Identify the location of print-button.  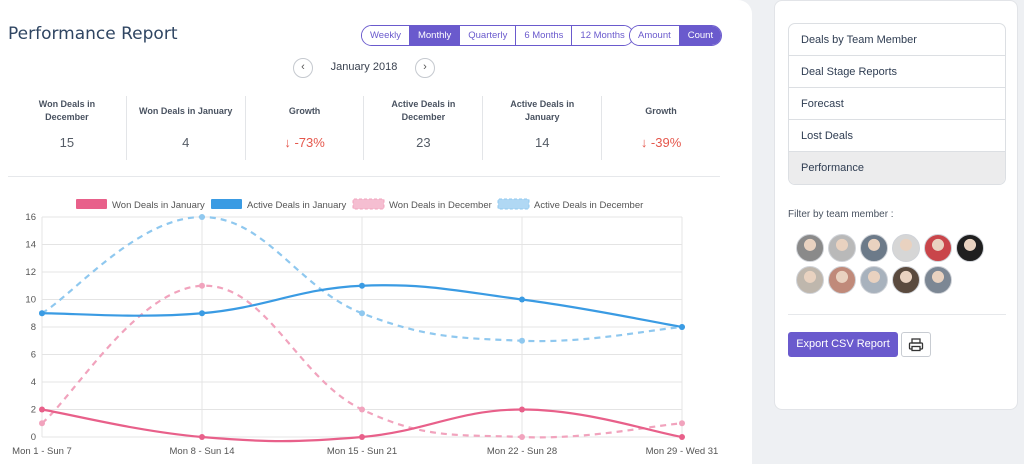
(916, 344).